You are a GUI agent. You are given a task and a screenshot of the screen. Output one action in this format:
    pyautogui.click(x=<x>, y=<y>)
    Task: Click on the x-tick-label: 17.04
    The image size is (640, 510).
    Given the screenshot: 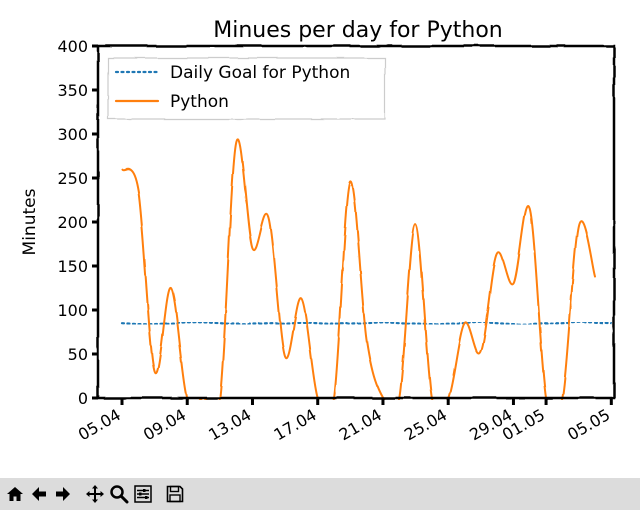 What is the action you would take?
    pyautogui.click(x=295, y=424)
    